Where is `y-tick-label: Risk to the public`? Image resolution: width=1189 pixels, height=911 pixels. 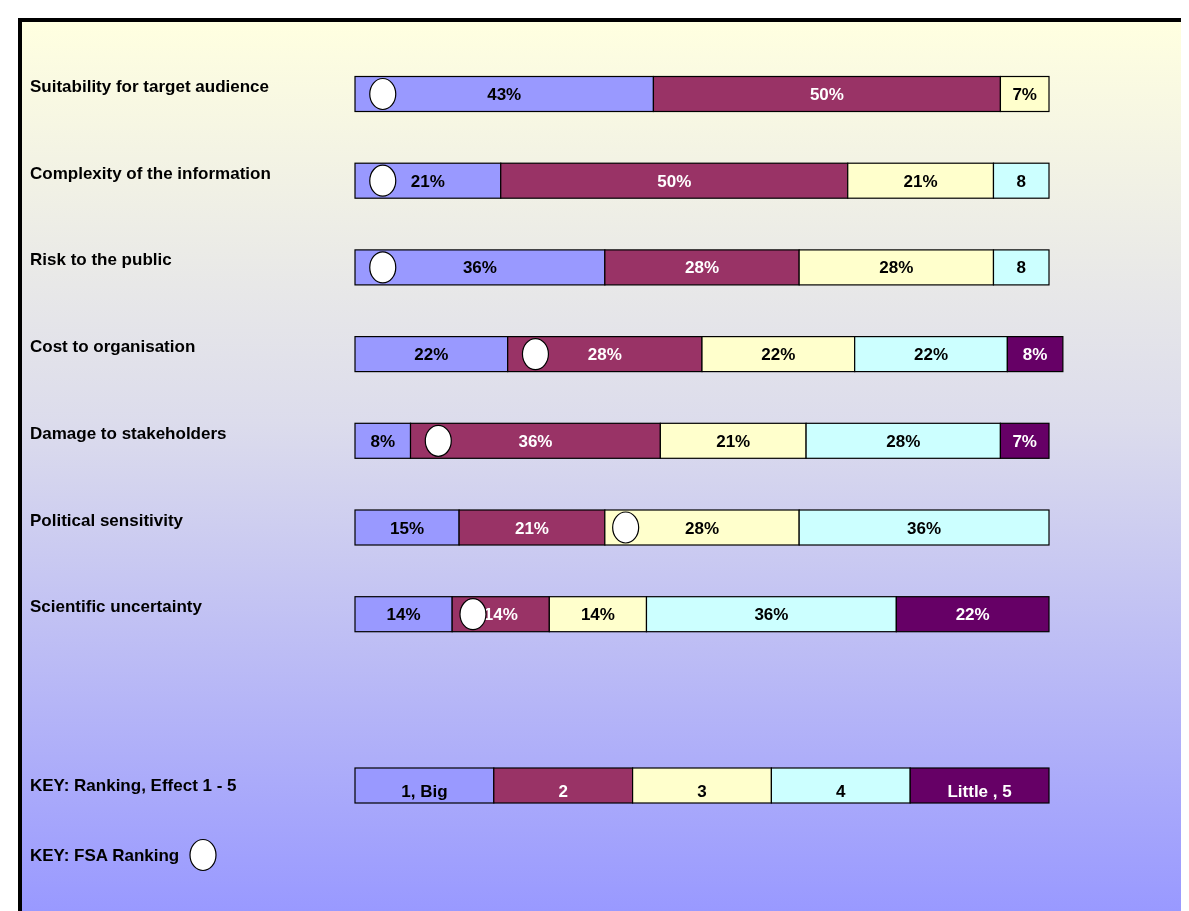 y-tick-label: Risk to the public is located at coordinates (101, 260).